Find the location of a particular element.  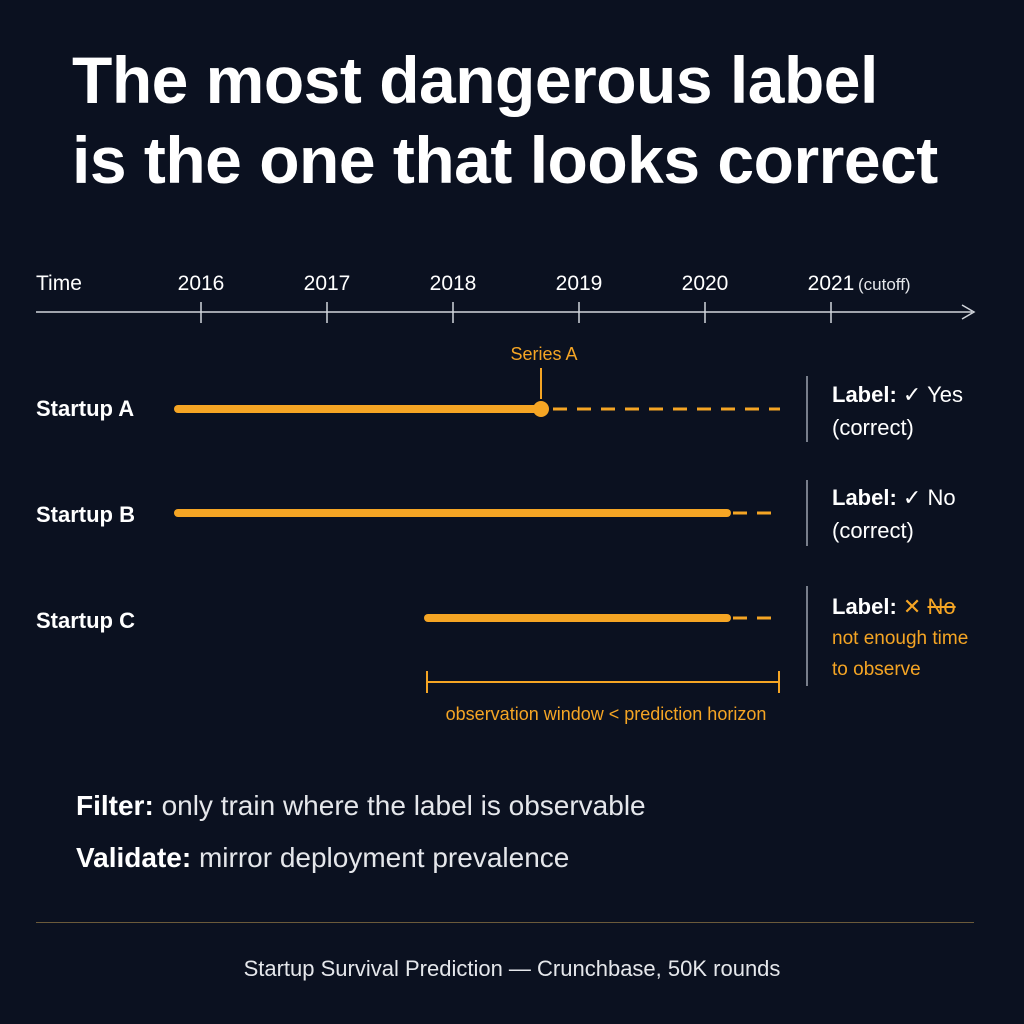

year-tick-label: 2021 is located at coordinates (831, 283).